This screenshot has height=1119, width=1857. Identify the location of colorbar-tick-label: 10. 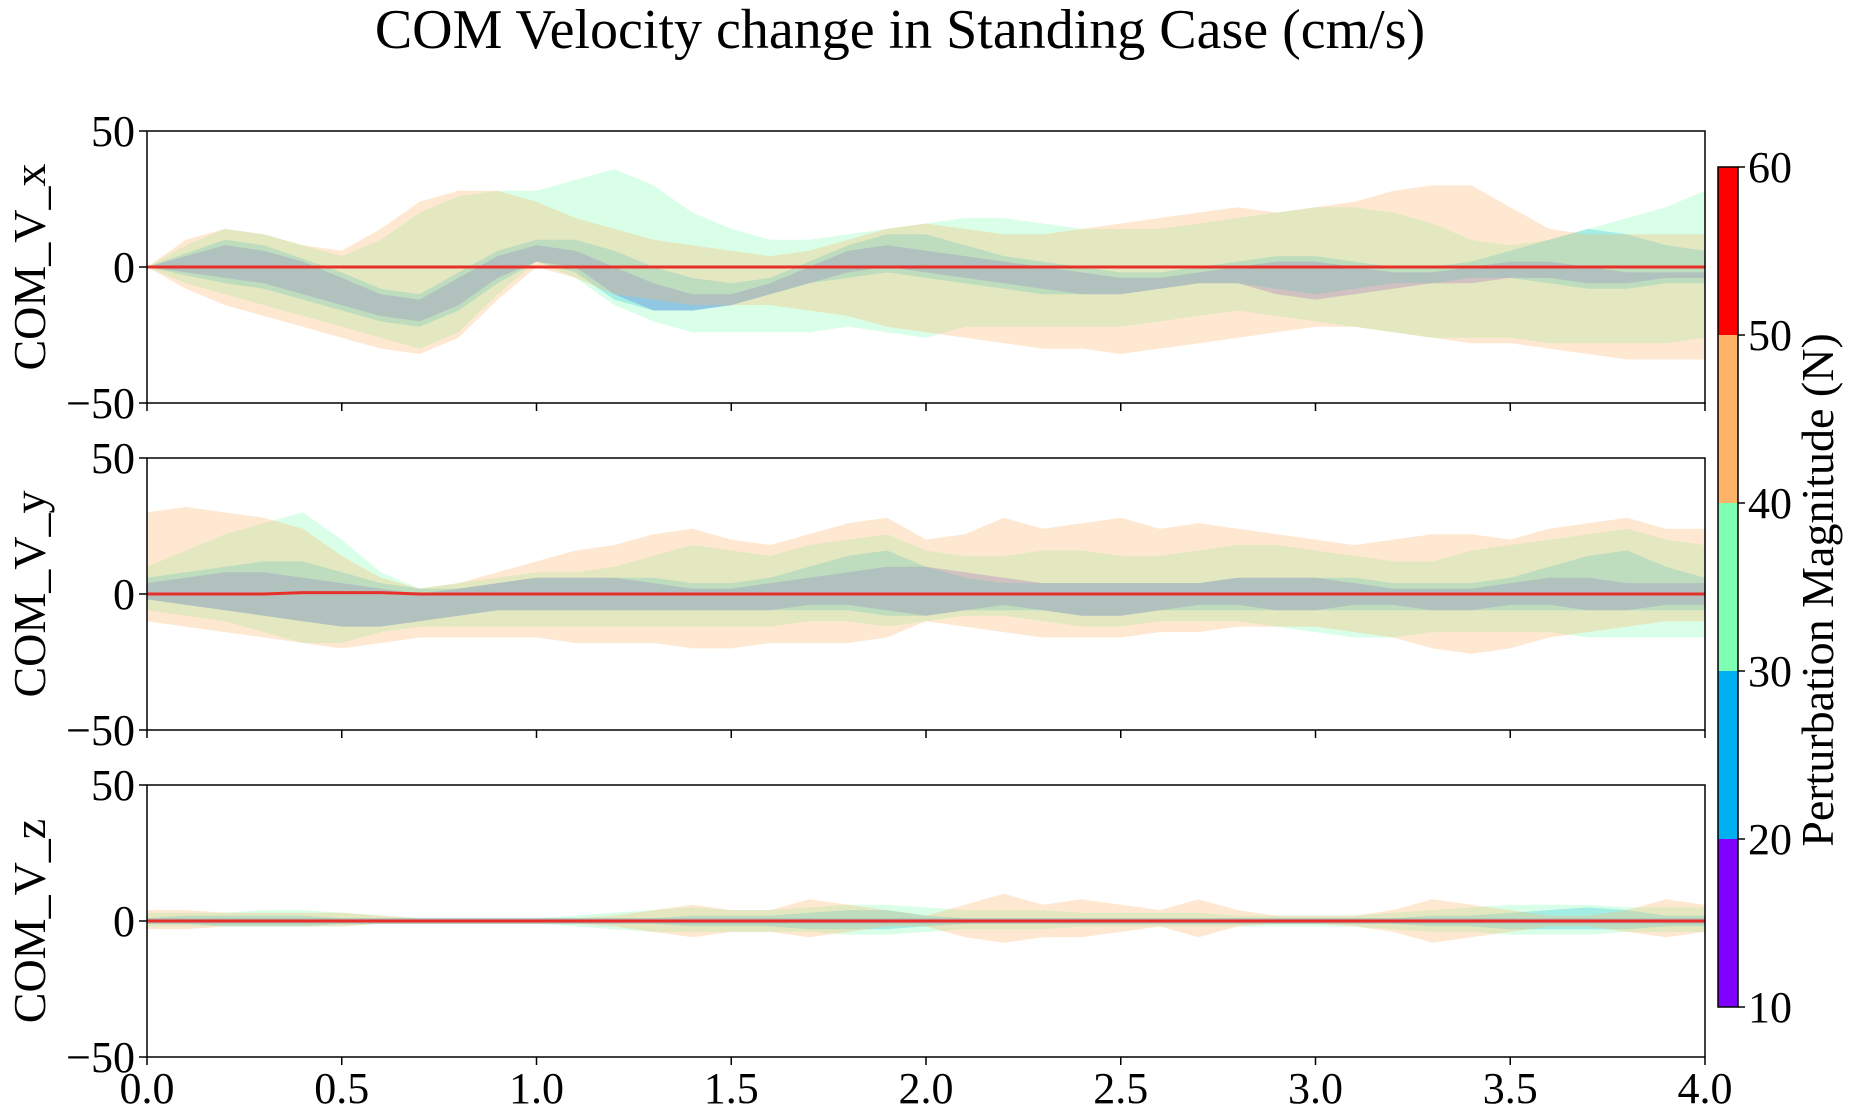
(1770, 1007).